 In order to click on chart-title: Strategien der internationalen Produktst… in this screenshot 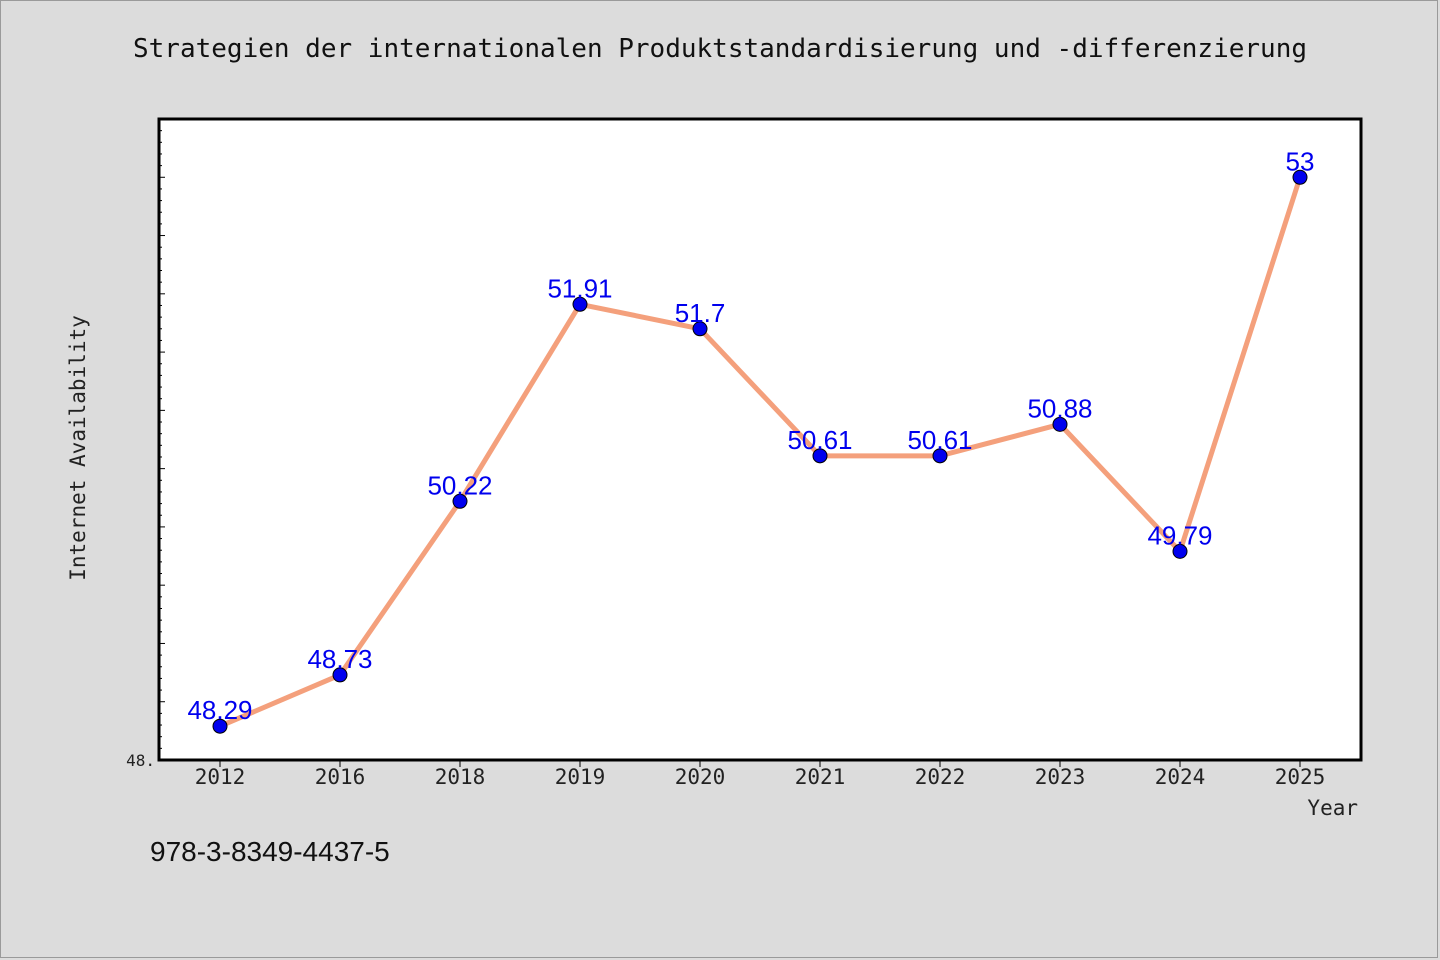, I will do `click(720, 49)`.